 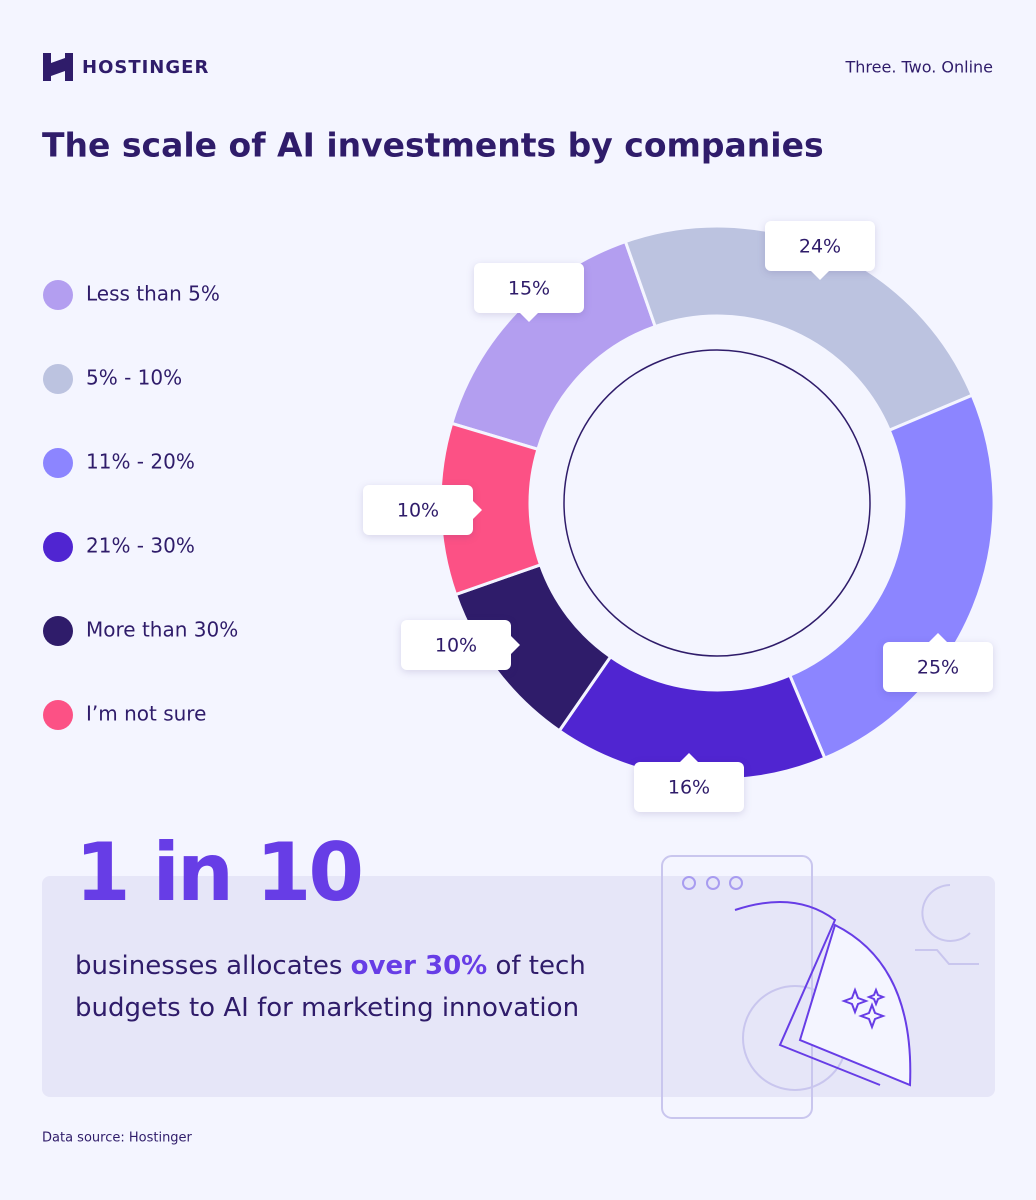 I want to click on illustration, so click(x=820, y=987).